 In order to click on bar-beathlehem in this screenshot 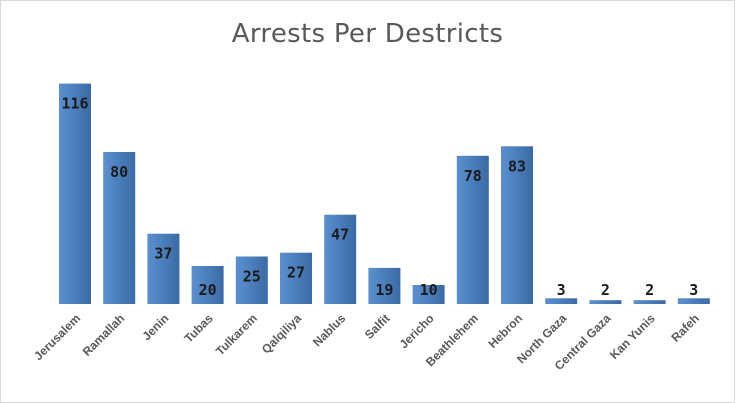, I will do `click(472, 229)`.